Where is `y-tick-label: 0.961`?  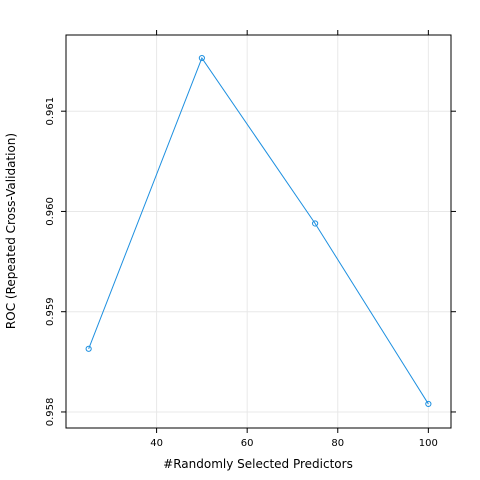
y-tick-label: 0.961 is located at coordinates (50, 111).